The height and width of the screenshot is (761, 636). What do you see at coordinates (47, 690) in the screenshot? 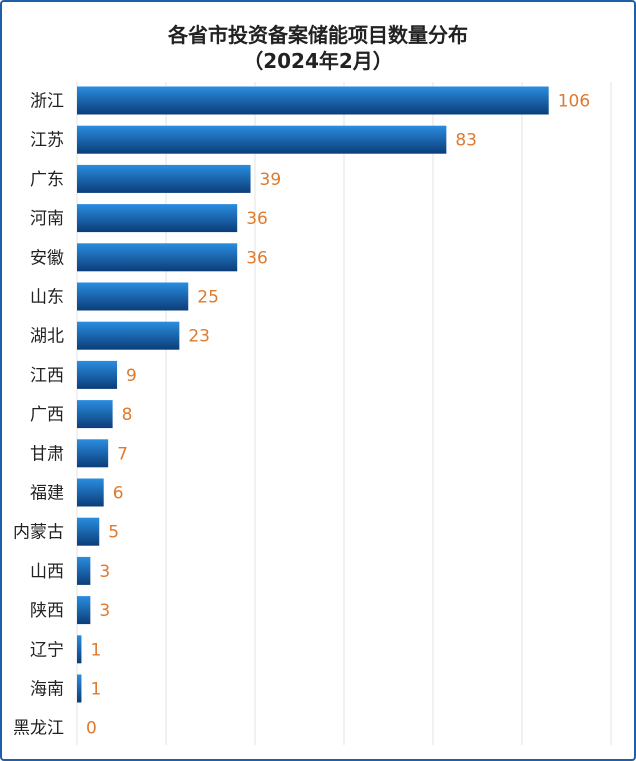
I see `category-label: 海南` at bounding box center [47, 690].